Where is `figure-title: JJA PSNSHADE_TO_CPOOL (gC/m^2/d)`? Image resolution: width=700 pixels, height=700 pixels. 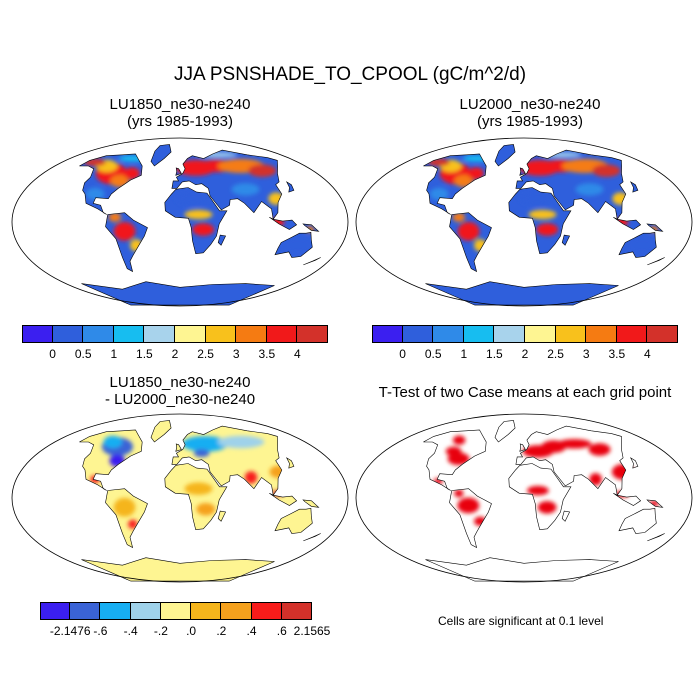 figure-title: JJA PSNSHADE_TO_CPOOL (gC/m^2/d) is located at coordinates (350, 74).